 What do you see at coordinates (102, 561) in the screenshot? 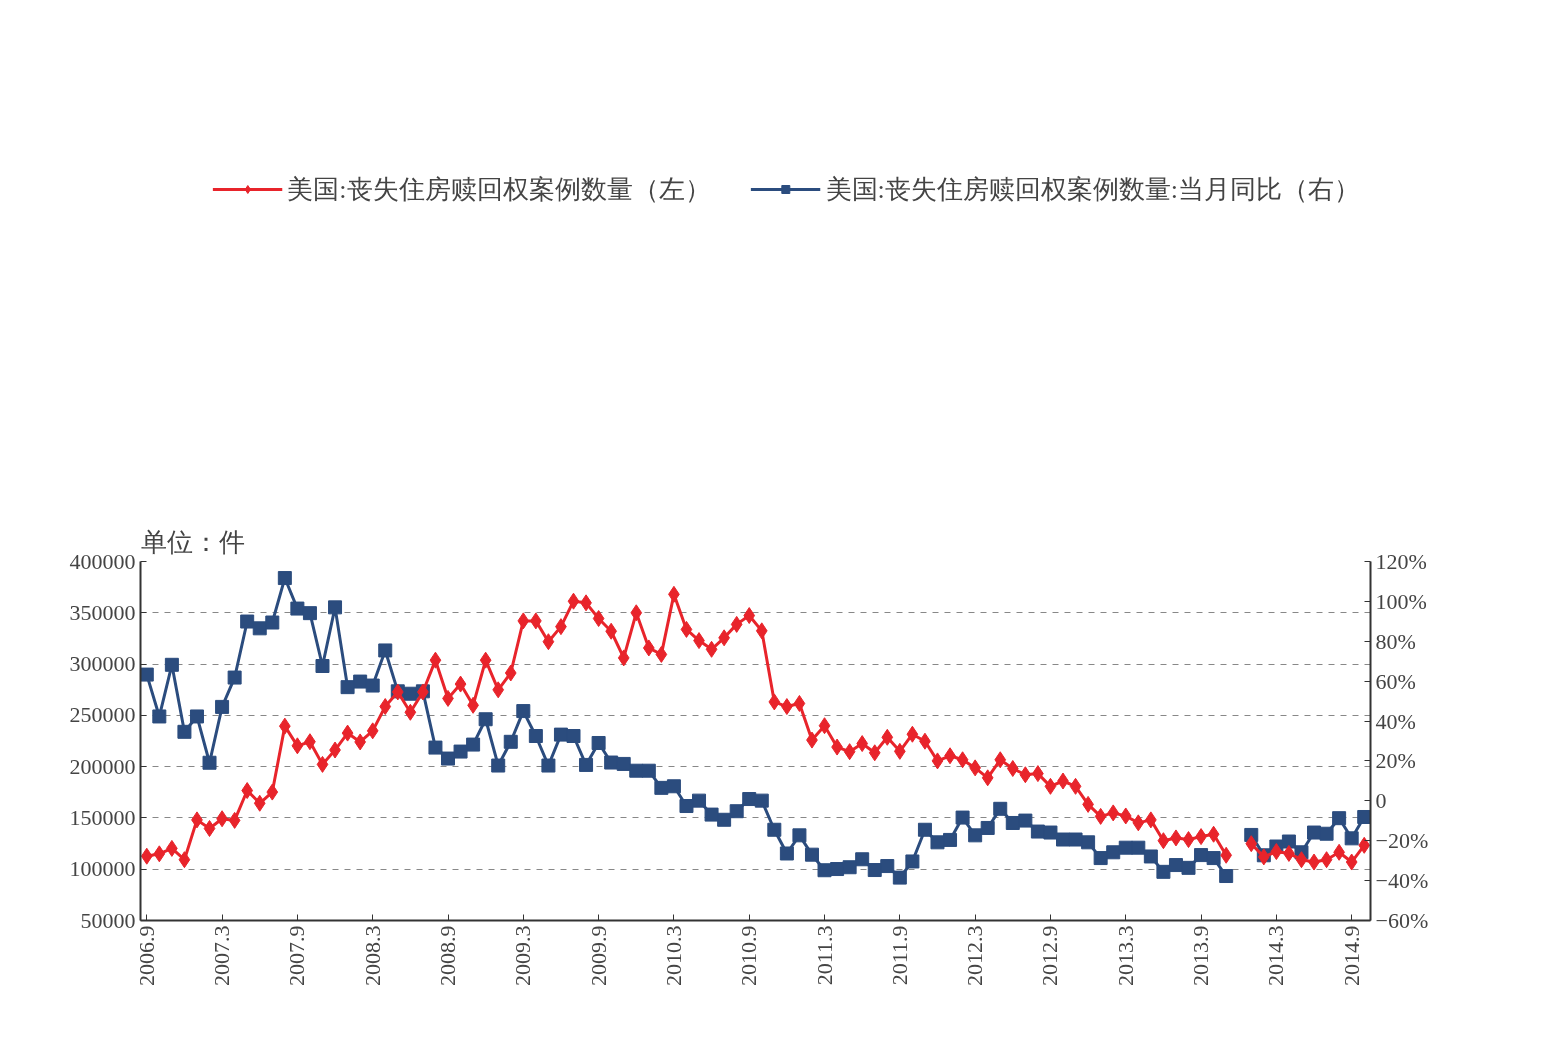
I see `y-tick-label: 400000` at bounding box center [102, 561].